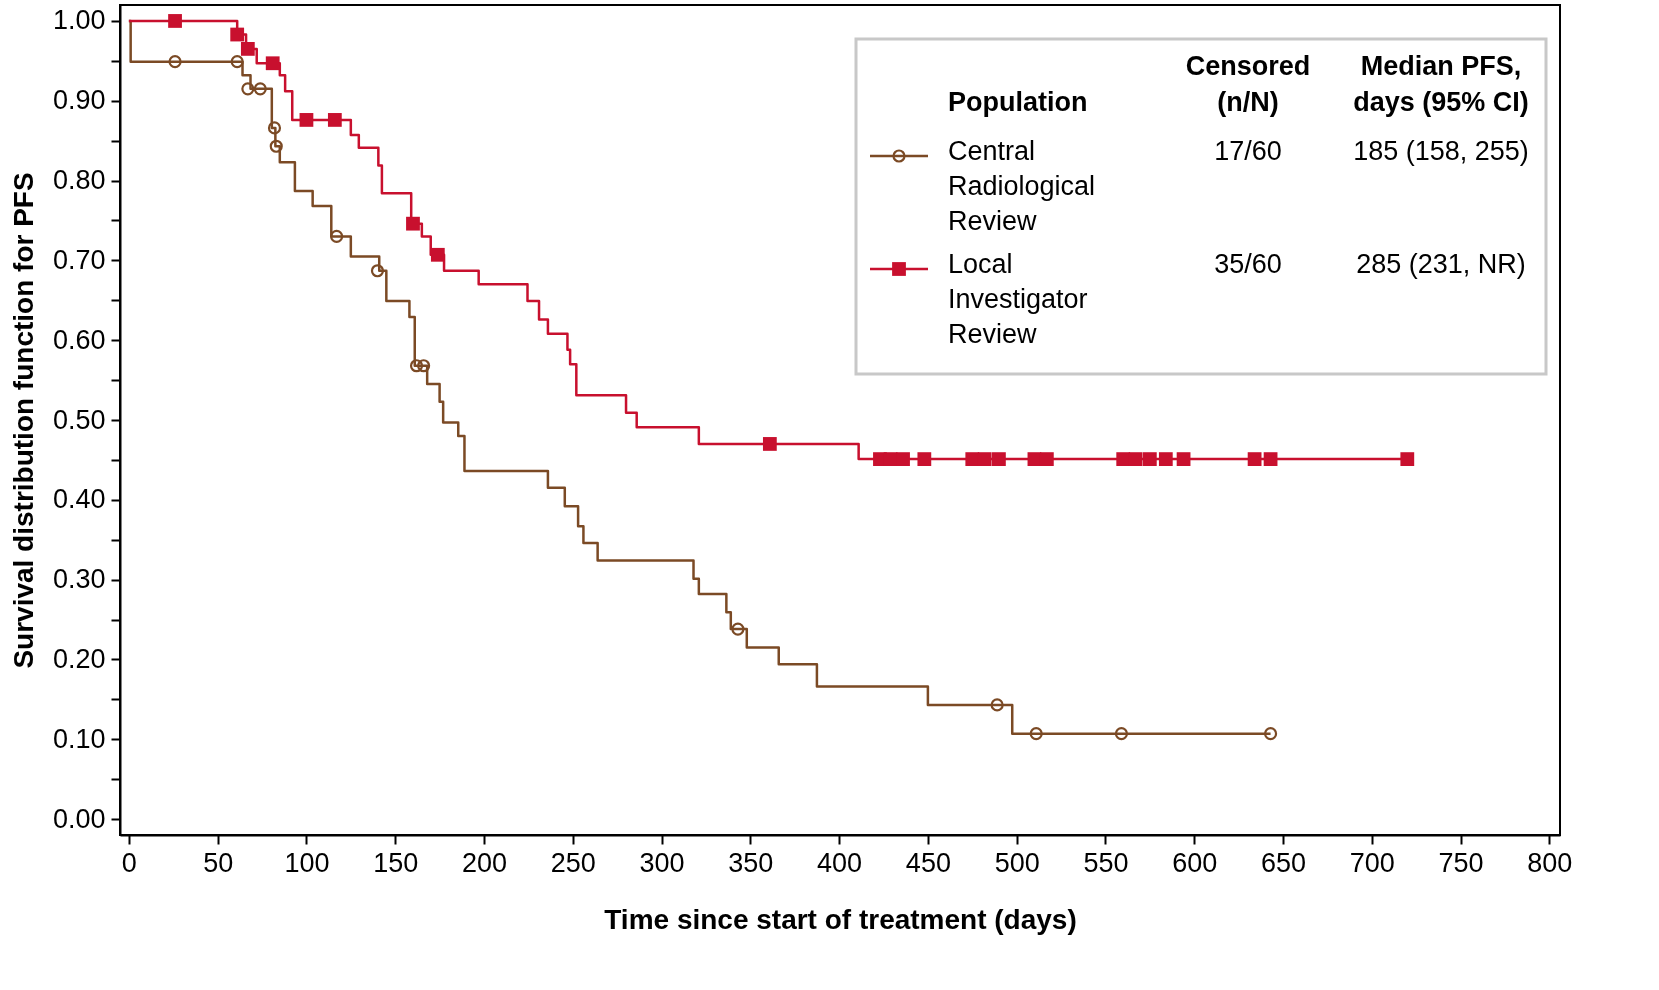 The width and height of the screenshot is (1659, 990). Describe the element at coordinates (1441, 151) in the screenshot. I see `annotation: 185 (158, 255)` at that location.